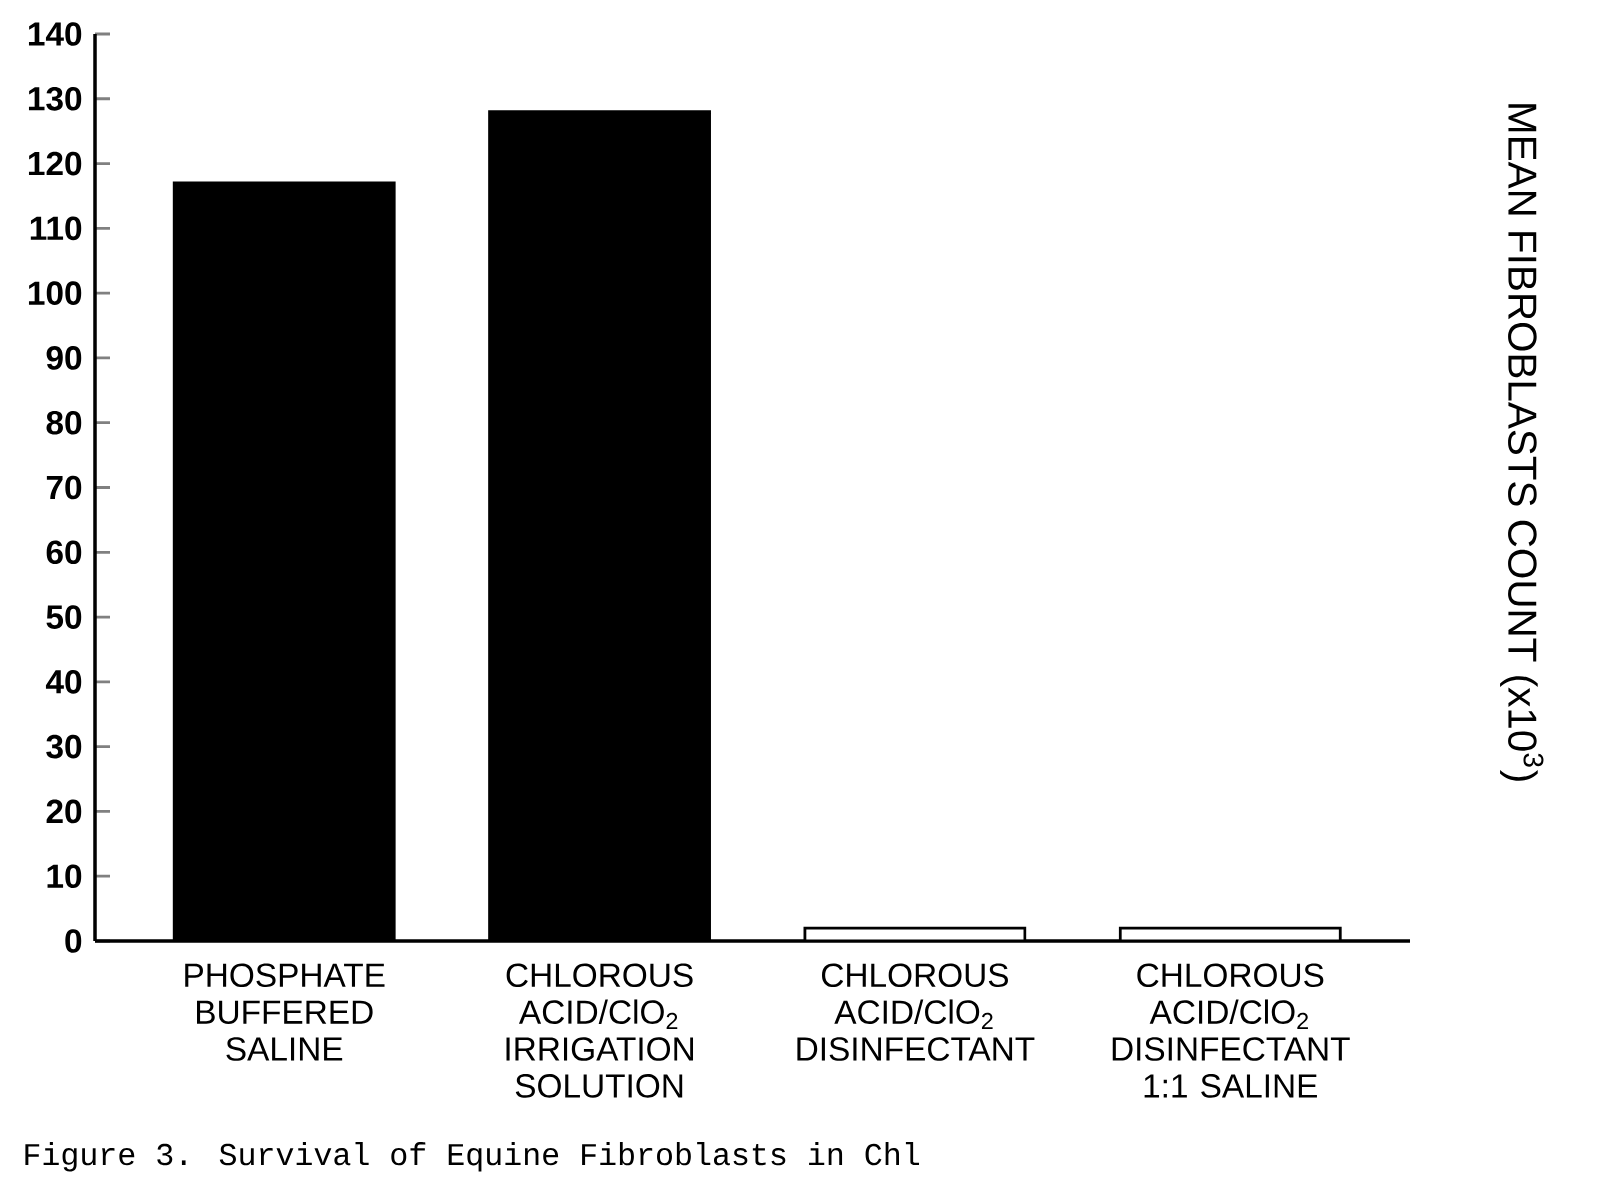 The width and height of the screenshot is (1602, 1186). Describe the element at coordinates (600, 1030) in the screenshot. I see `x-tick-label: CHLOROUS ACID/ClO$_{2}$ IRRIGATION SOLUTION` at that location.